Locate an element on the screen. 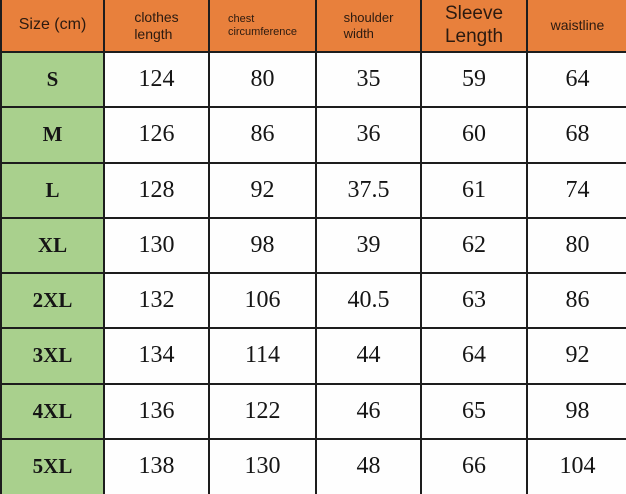 This screenshot has width=626, height=494. value-cell: 68 is located at coordinates (576, 135).